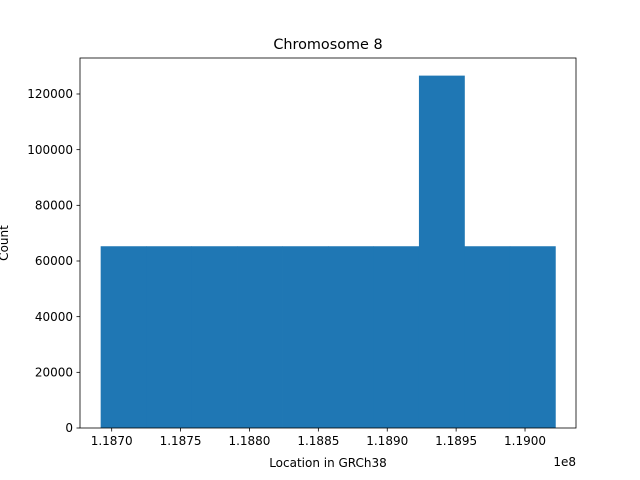 The width and height of the screenshot is (640, 480). What do you see at coordinates (328, 463) in the screenshot?
I see `x-axis-label: Location in GRCh38` at bounding box center [328, 463].